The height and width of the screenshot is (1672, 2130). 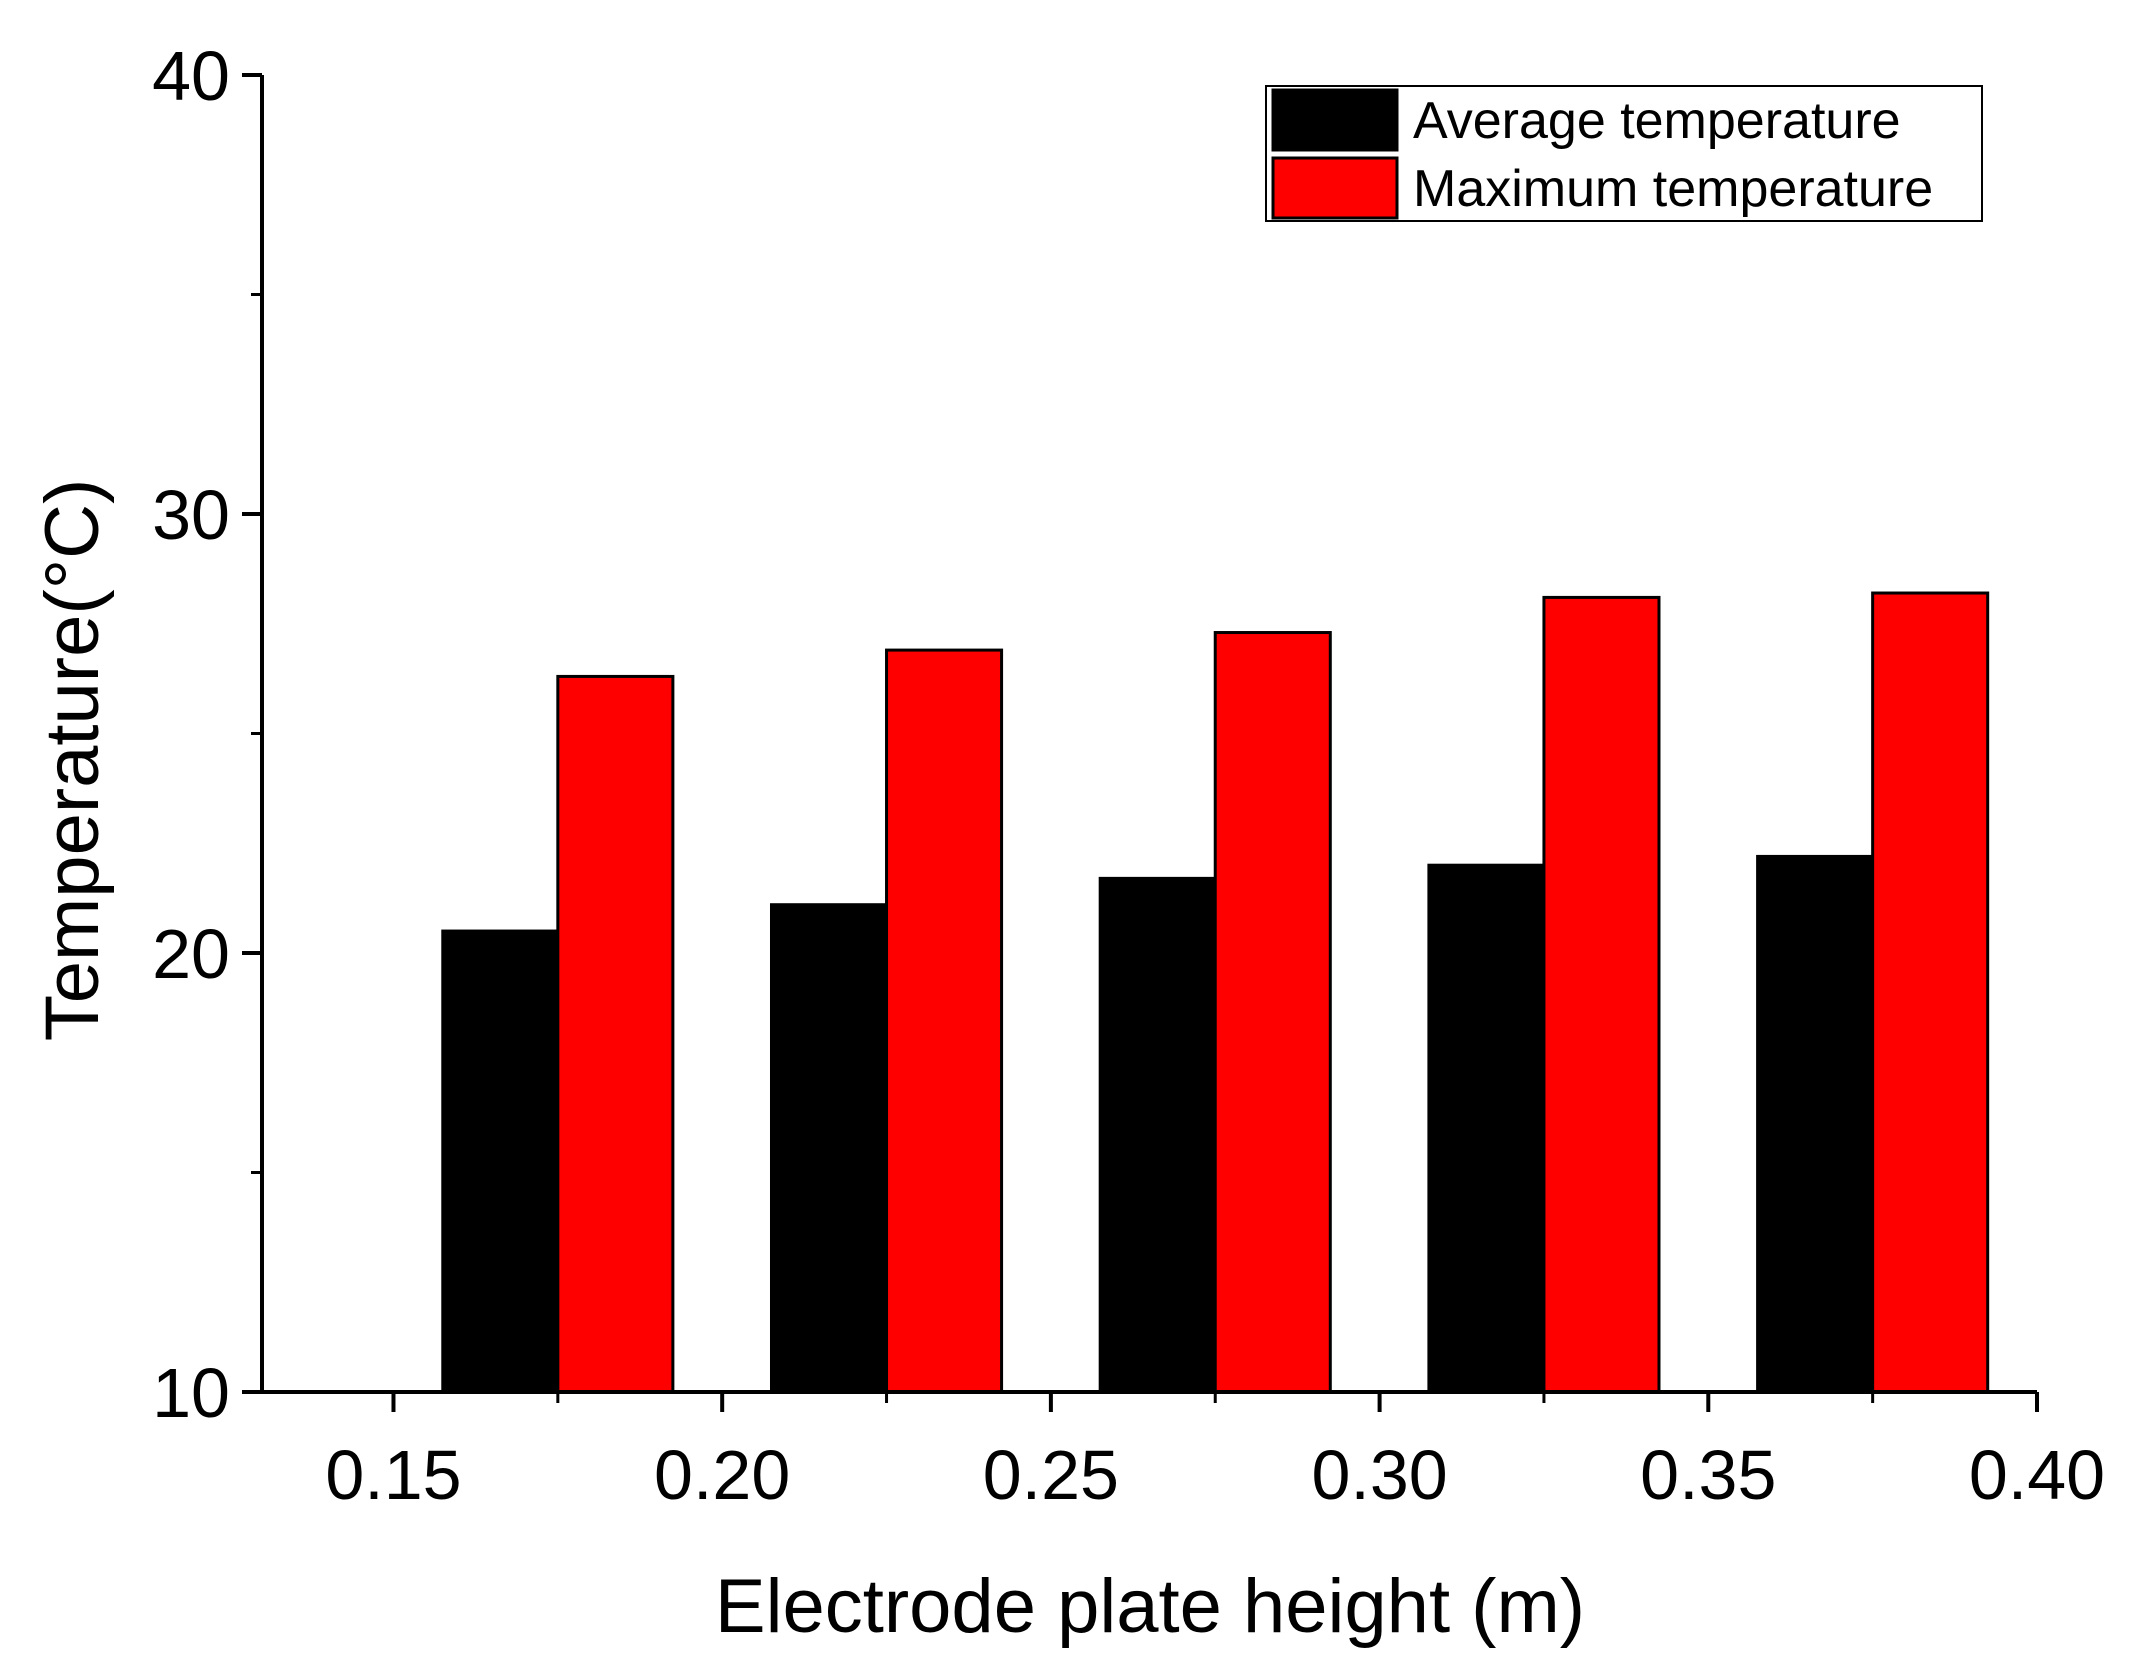 What do you see at coordinates (1657, 121) in the screenshot?
I see `legend-label-average: Average temperature` at bounding box center [1657, 121].